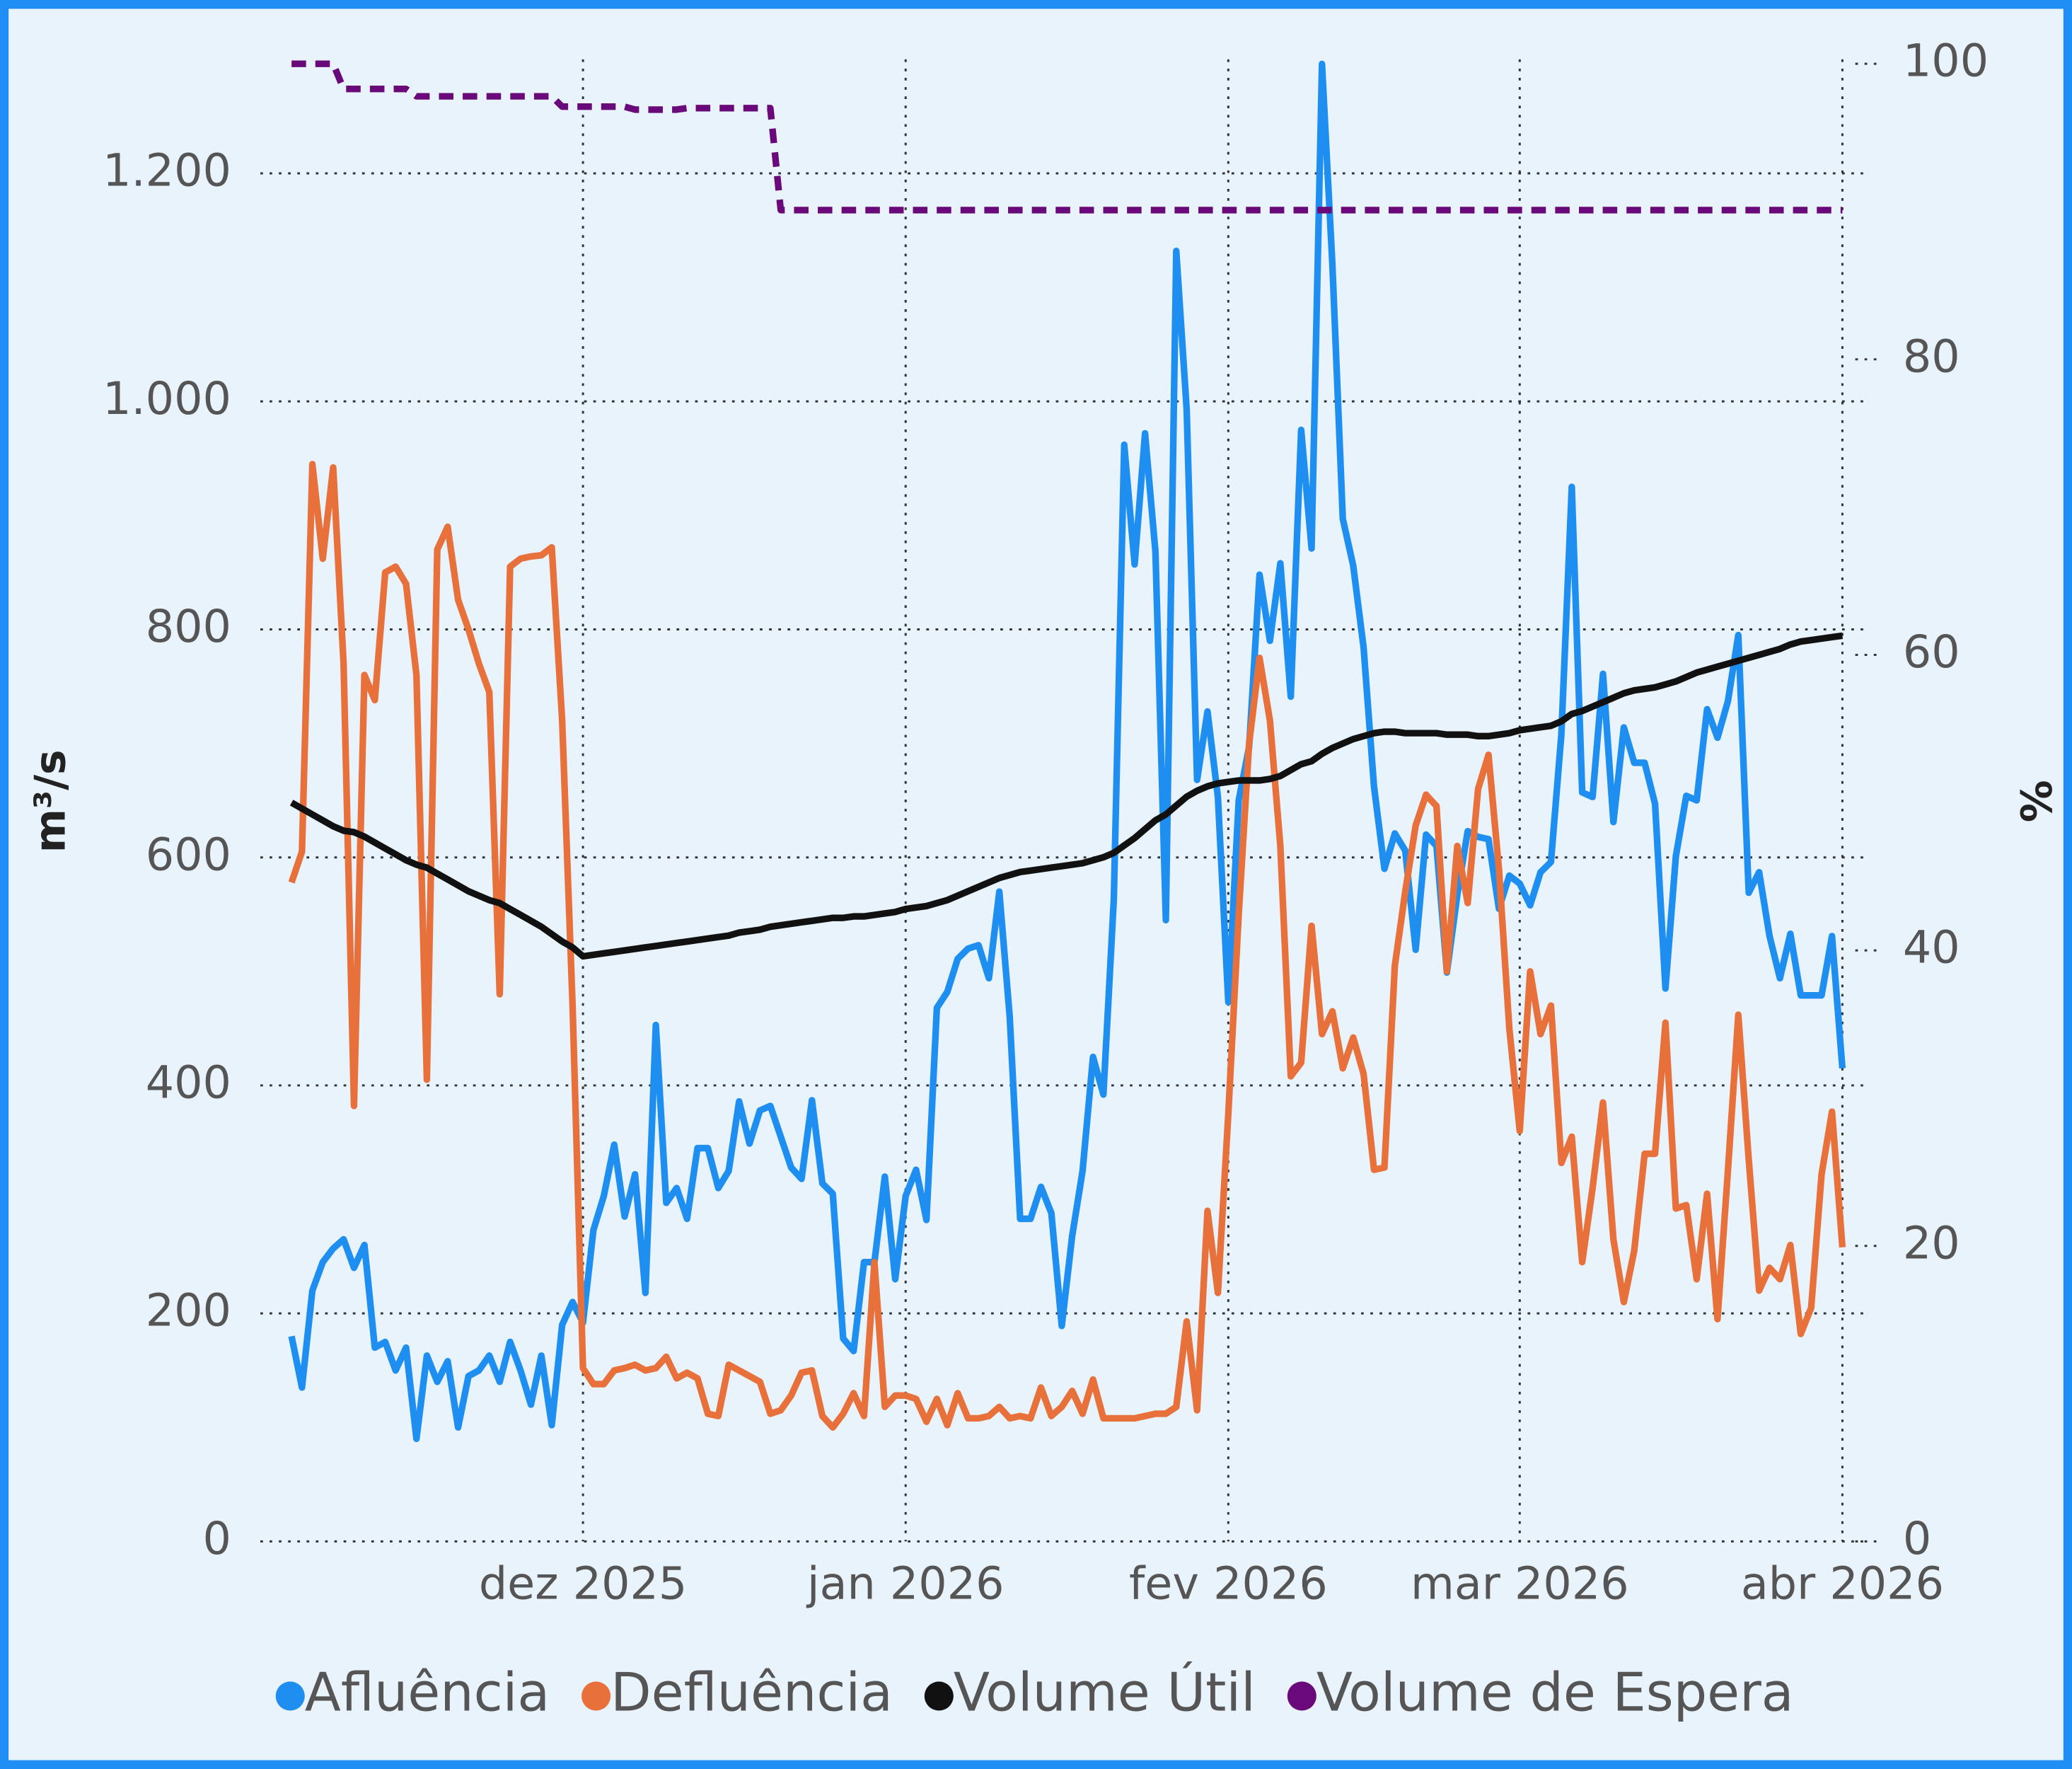 The height and width of the screenshot is (1769, 2072). I want to click on x-tick-label: dez 2025, so click(583, 1583).